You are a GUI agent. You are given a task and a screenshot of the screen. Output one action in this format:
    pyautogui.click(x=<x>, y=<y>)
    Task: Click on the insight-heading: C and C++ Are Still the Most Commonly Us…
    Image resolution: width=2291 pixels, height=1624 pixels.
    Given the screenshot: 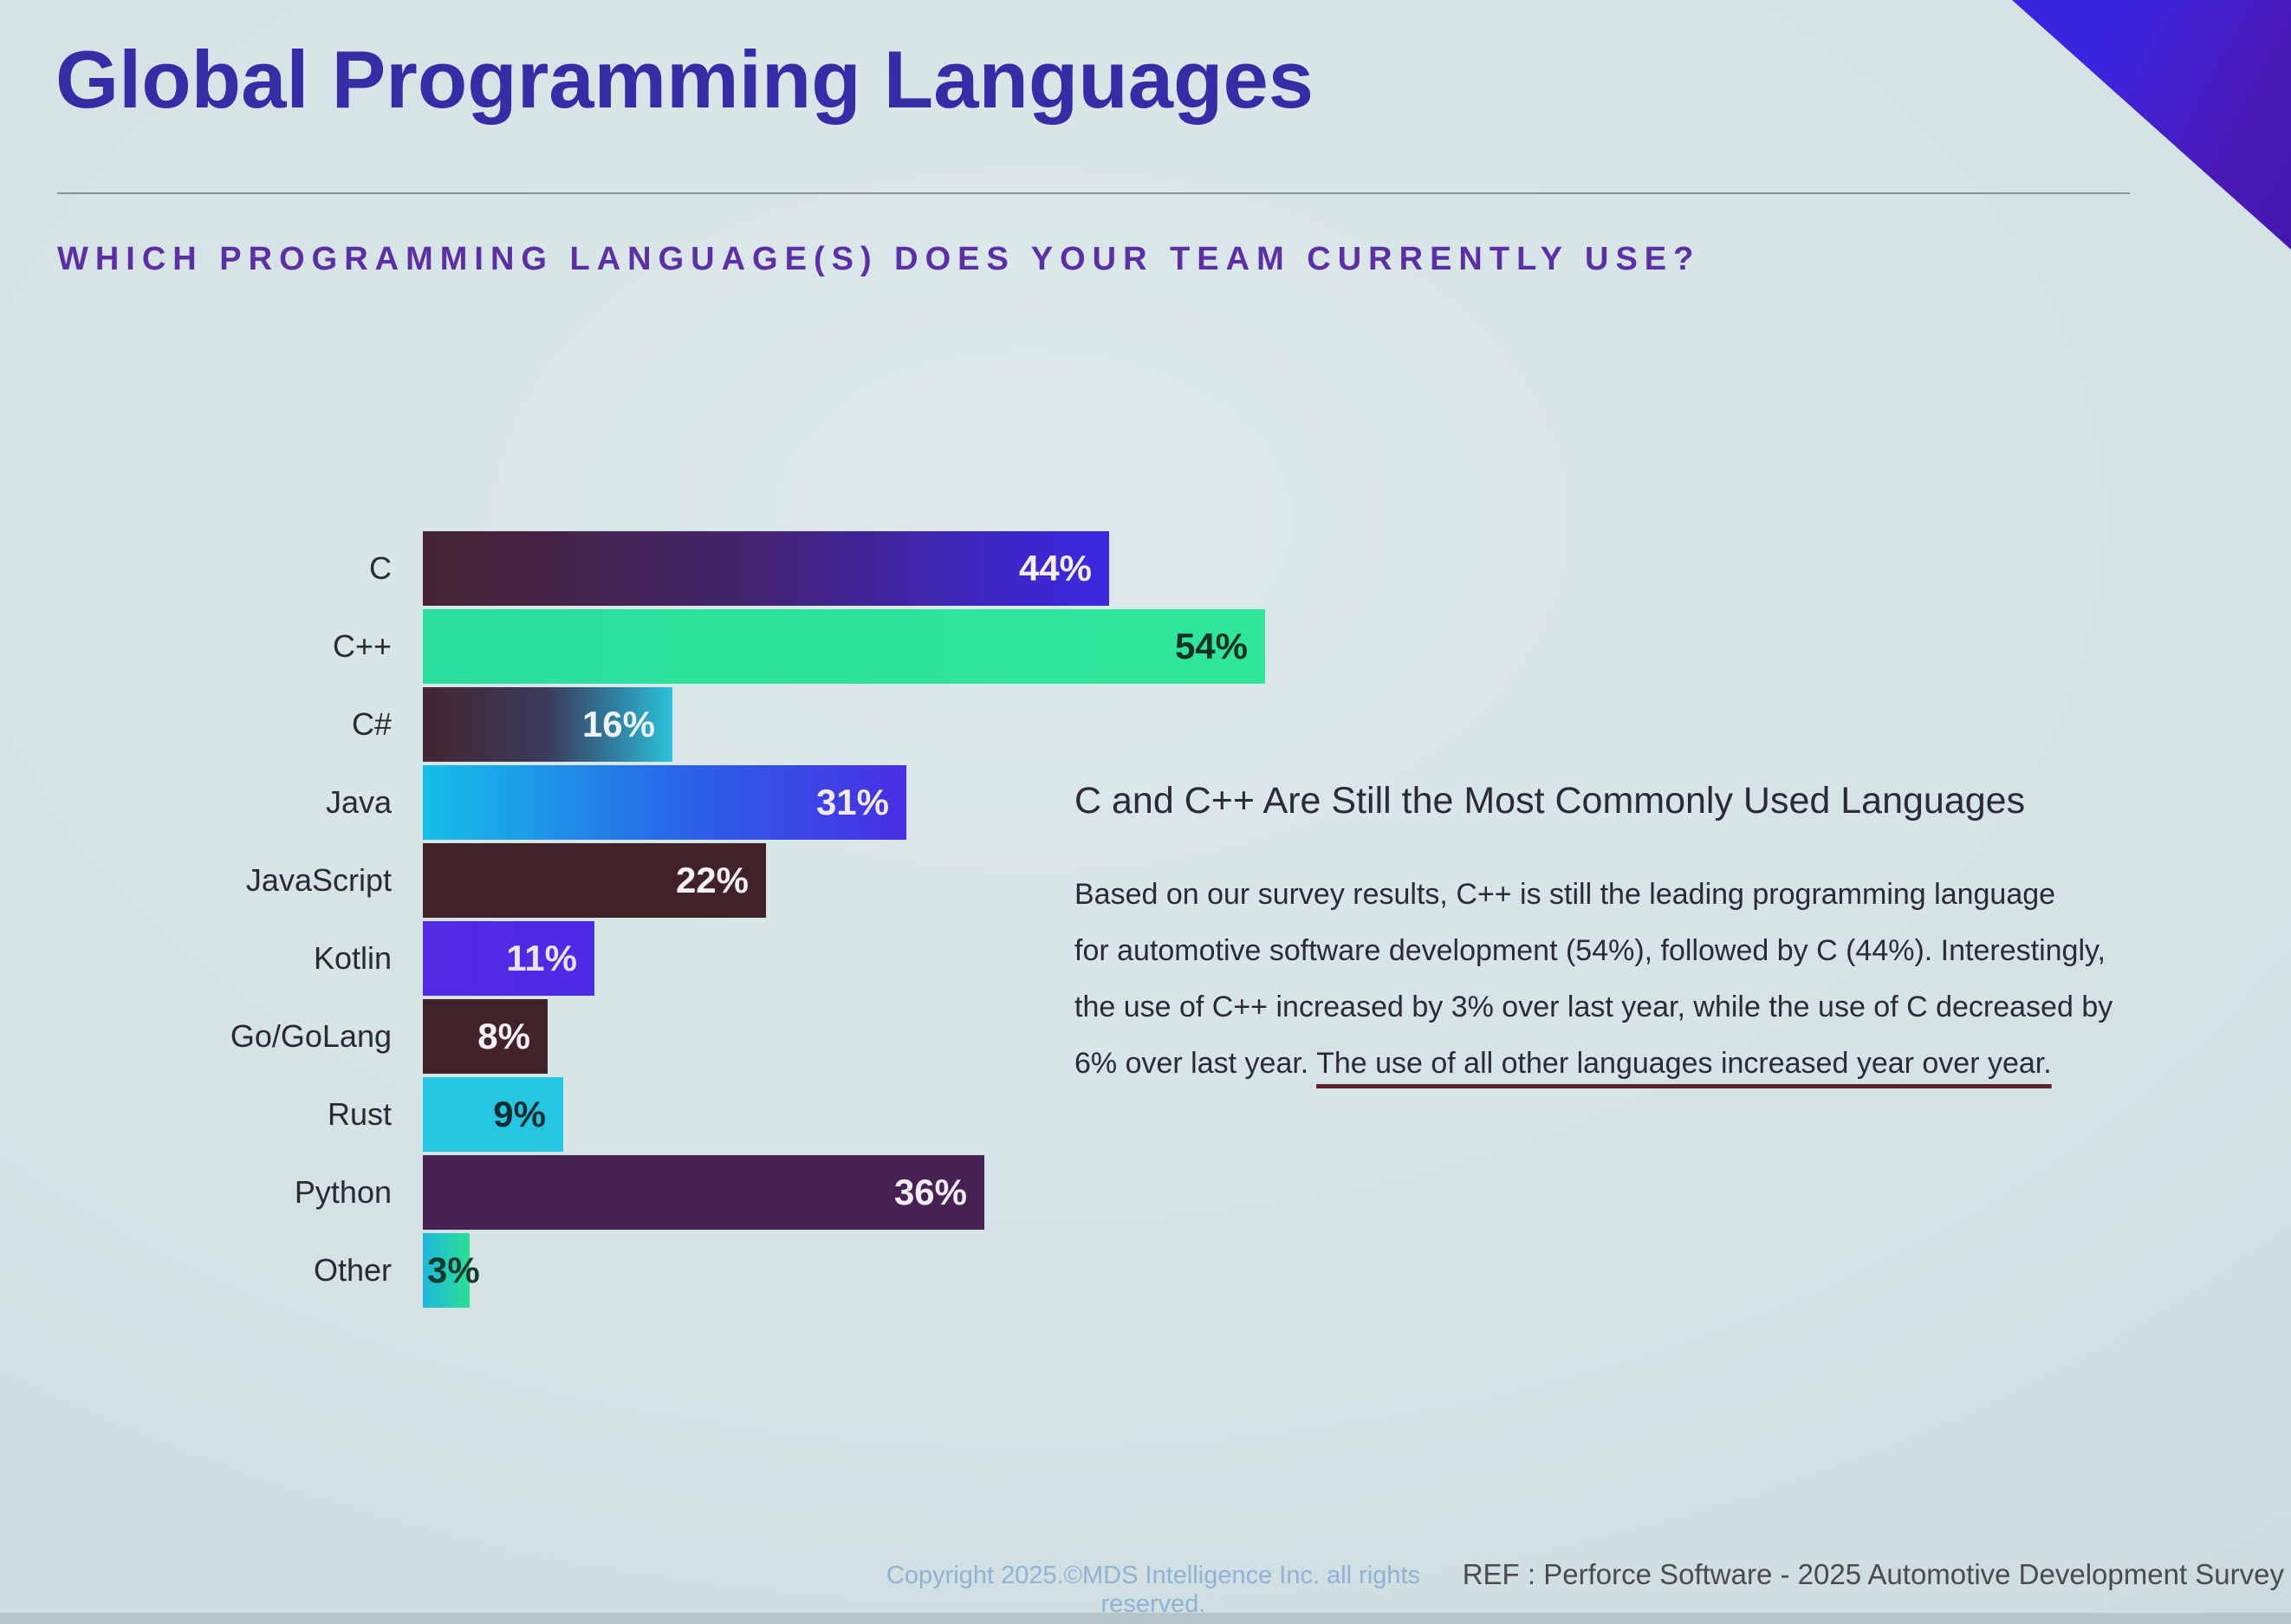 What is the action you would take?
    pyautogui.click(x=1550, y=801)
    